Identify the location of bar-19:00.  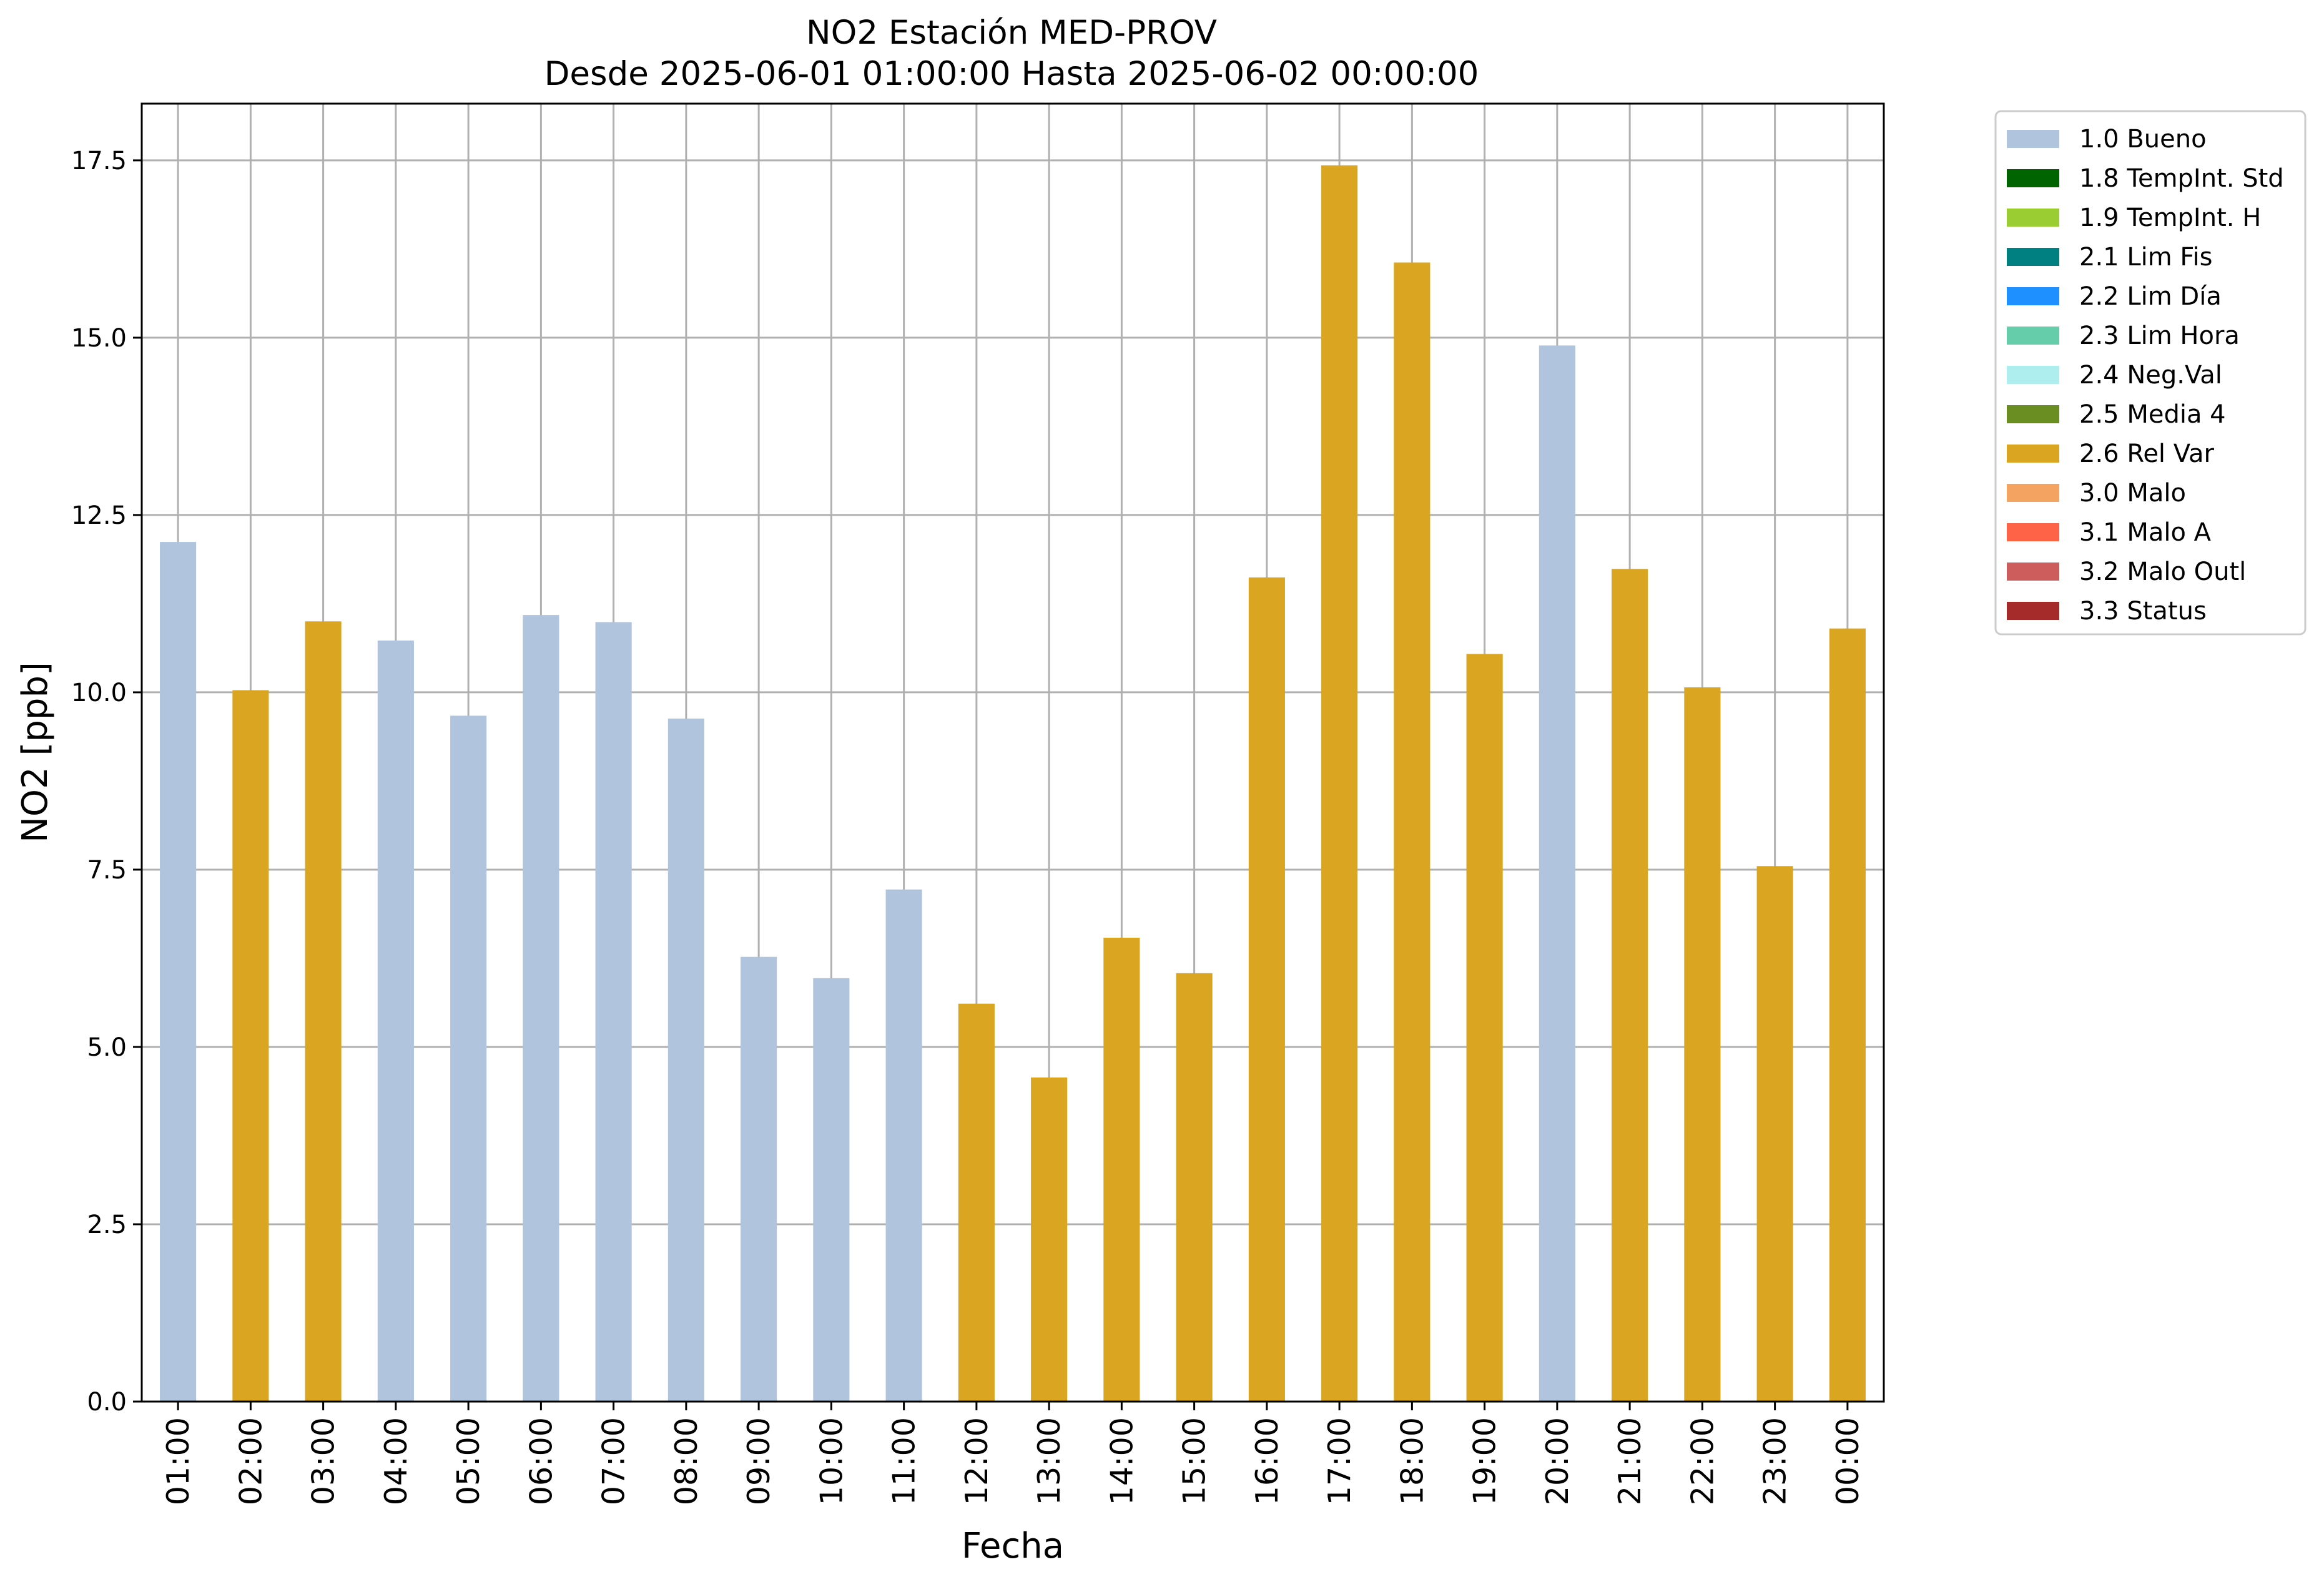
(1484, 1028).